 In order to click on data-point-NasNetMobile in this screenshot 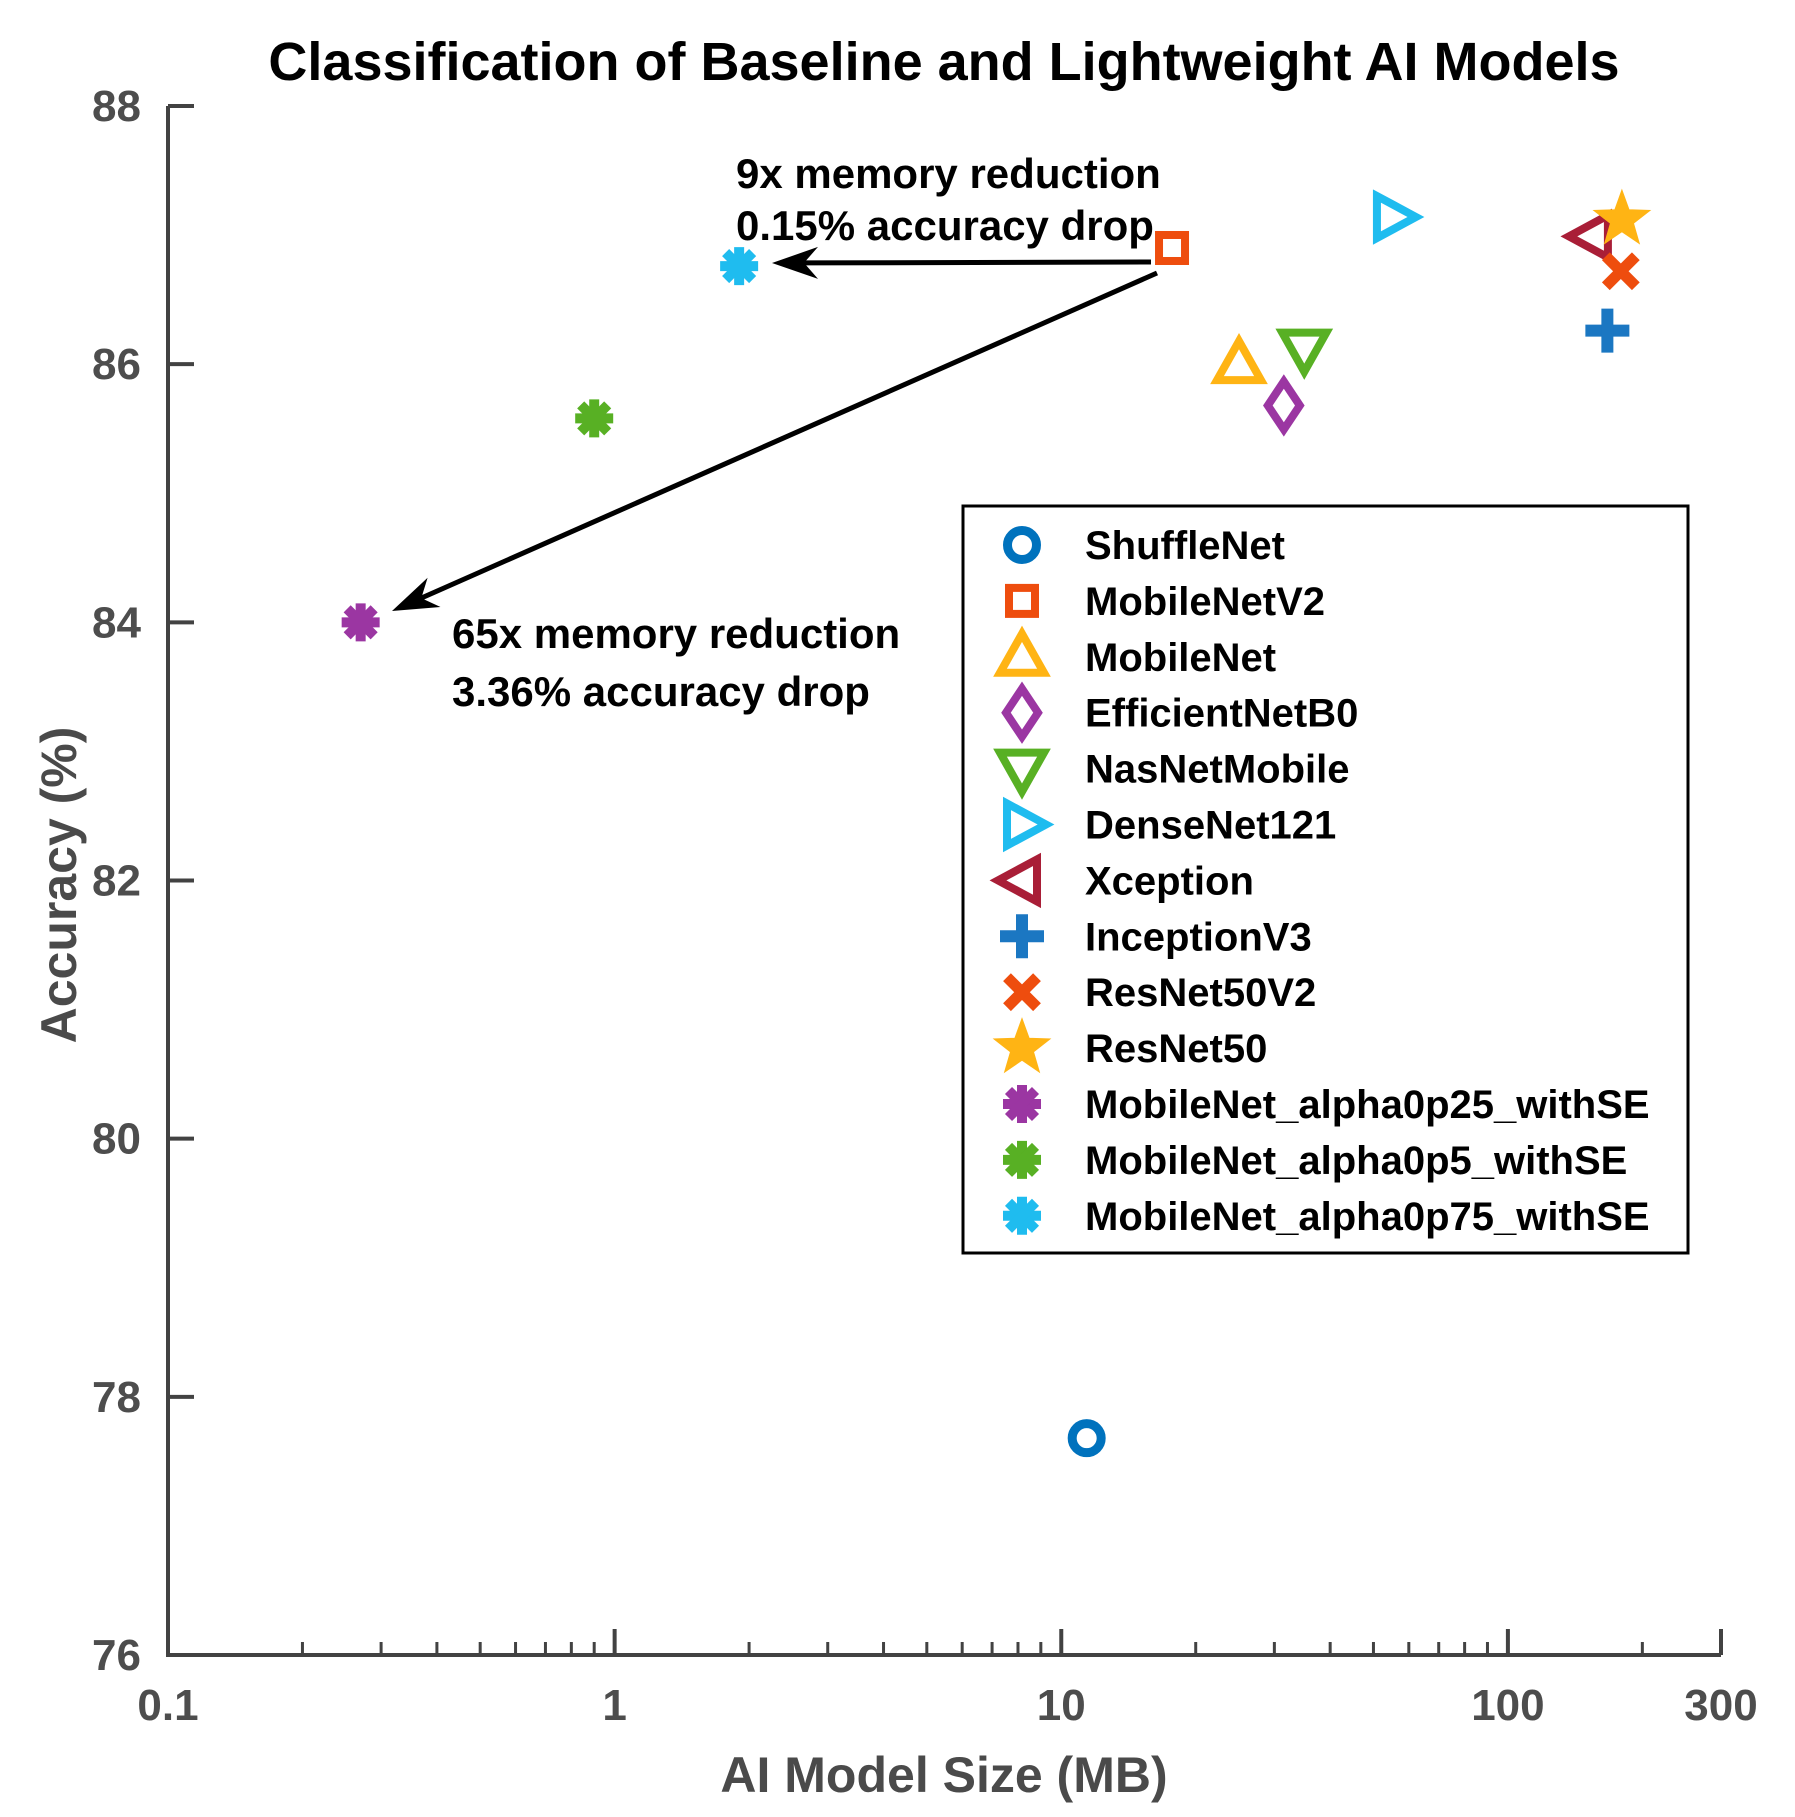, I will do `click(1304, 354)`.